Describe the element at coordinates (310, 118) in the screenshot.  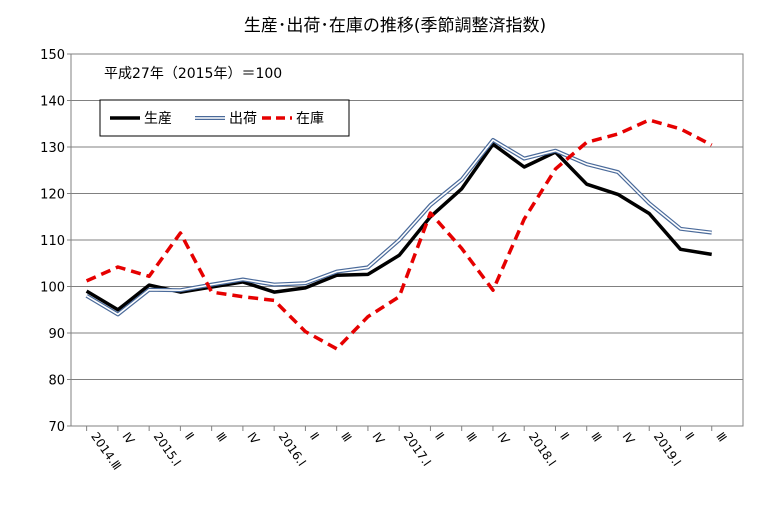
I see `legend-label: 在庫` at that location.